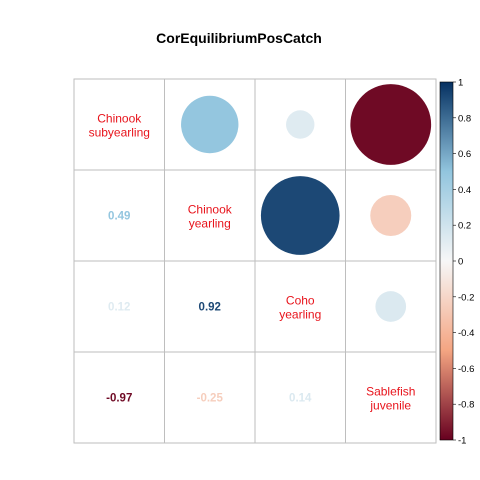 This screenshot has width=480, height=480. Describe the element at coordinates (119, 308) in the screenshot. I see `correlation-value: 0.12` at that location.